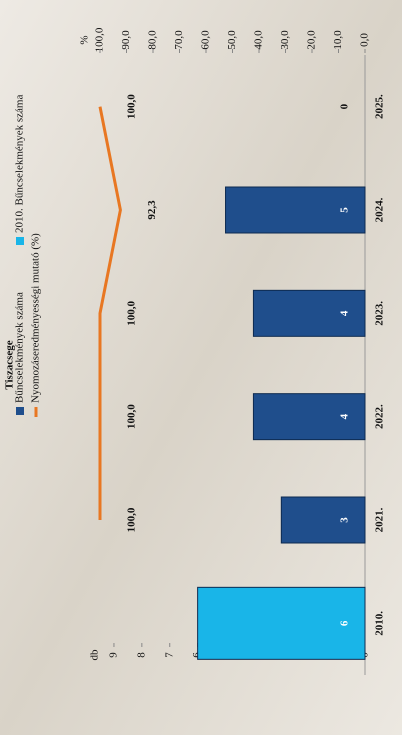  What do you see at coordinates (36, 318) in the screenshot?
I see `legend-label: Nyomozáseredményességi mutató (%)` at bounding box center [36, 318].